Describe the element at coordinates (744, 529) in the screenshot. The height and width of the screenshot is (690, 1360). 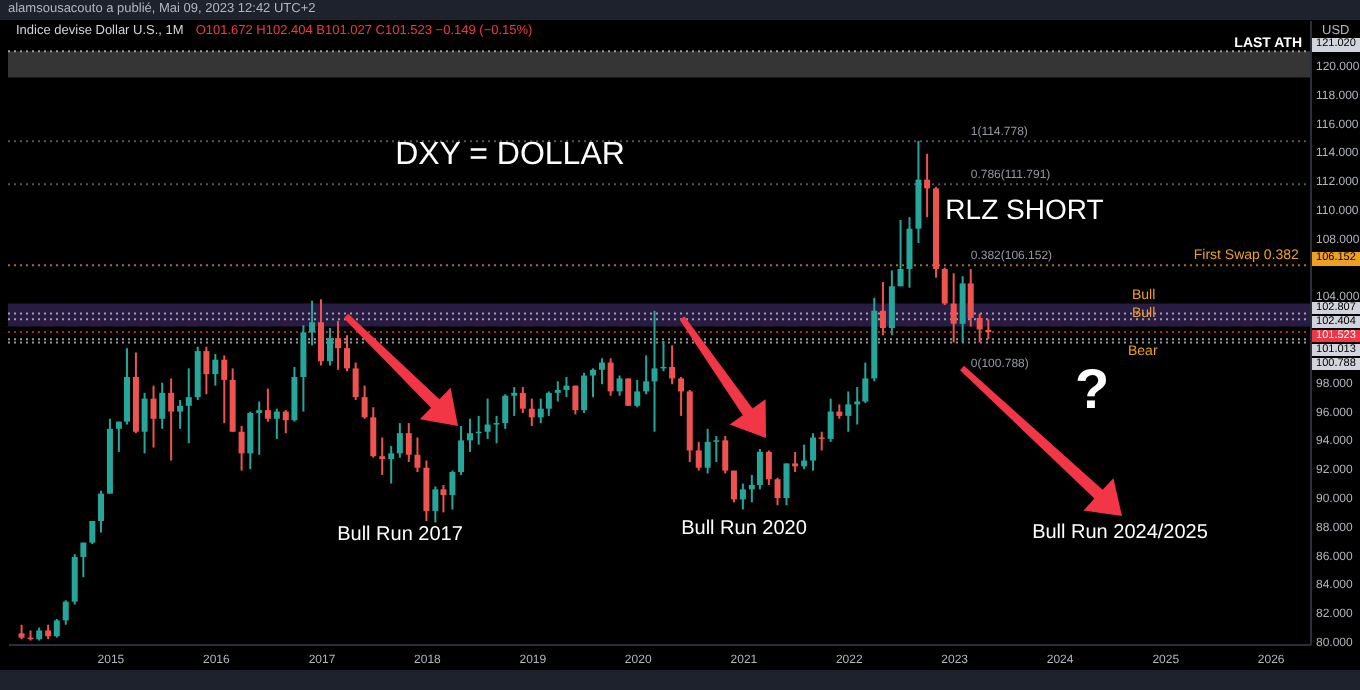
I see `annotation: Bull Run 2020` at that location.